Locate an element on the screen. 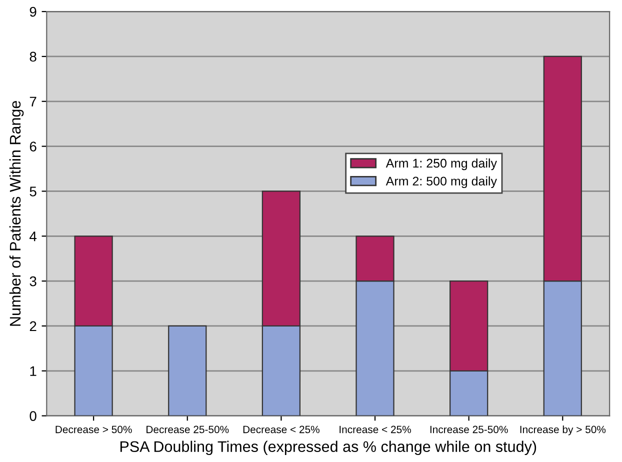  y-tick-label: 5 is located at coordinates (33, 191).